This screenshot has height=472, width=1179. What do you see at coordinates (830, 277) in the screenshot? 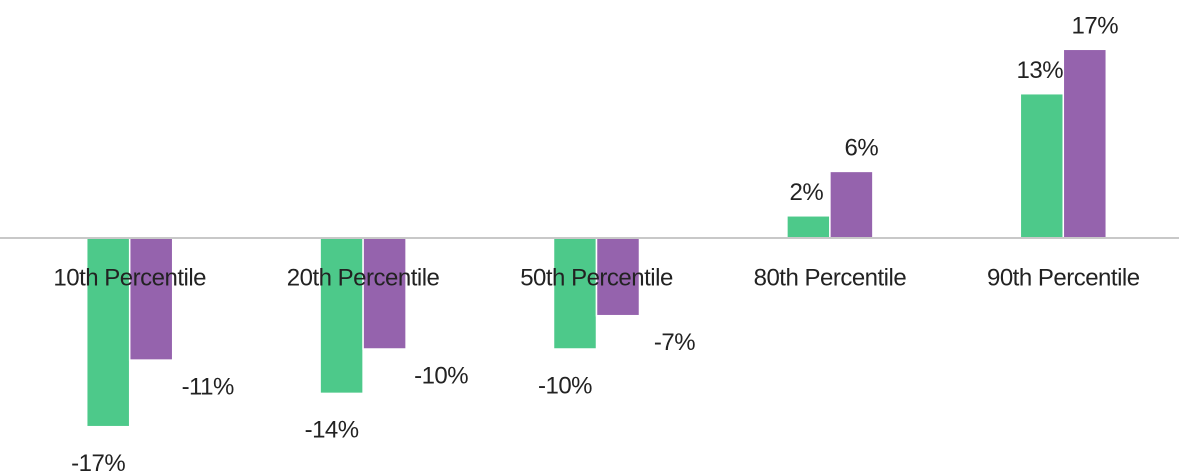
I see `x-tick-label: 80th Percentile` at bounding box center [830, 277].